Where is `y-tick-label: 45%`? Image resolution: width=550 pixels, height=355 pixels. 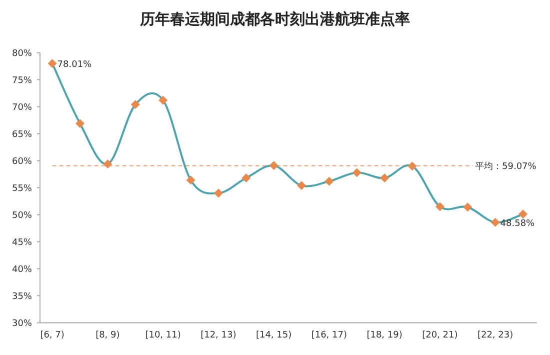
y-tick-label: 45% is located at coordinates (22, 243).